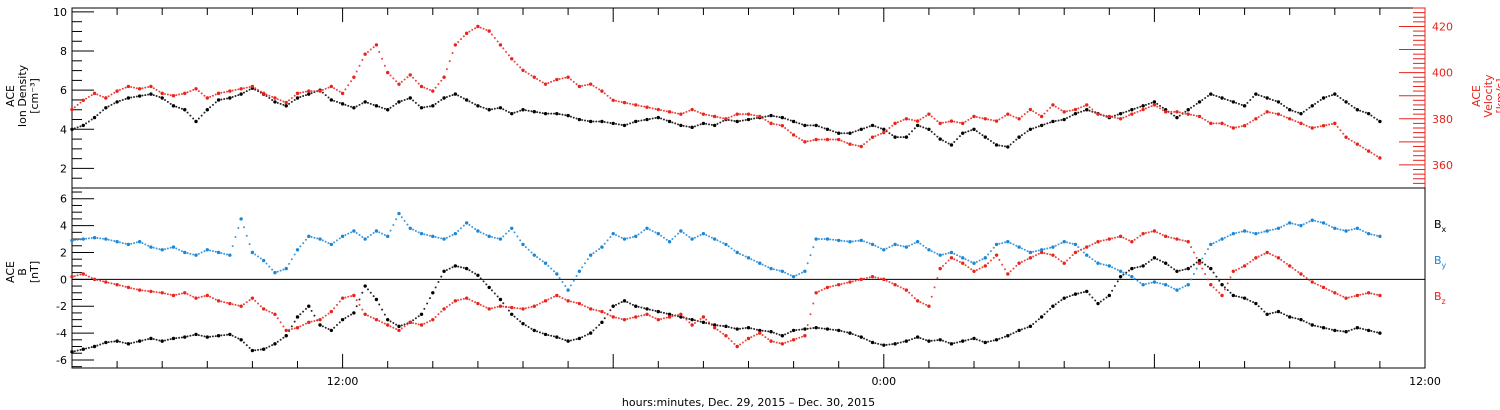  Describe the element at coordinates (34, 96) in the screenshot. I see `density-axis-title-line: [cm⁻³]` at that location.